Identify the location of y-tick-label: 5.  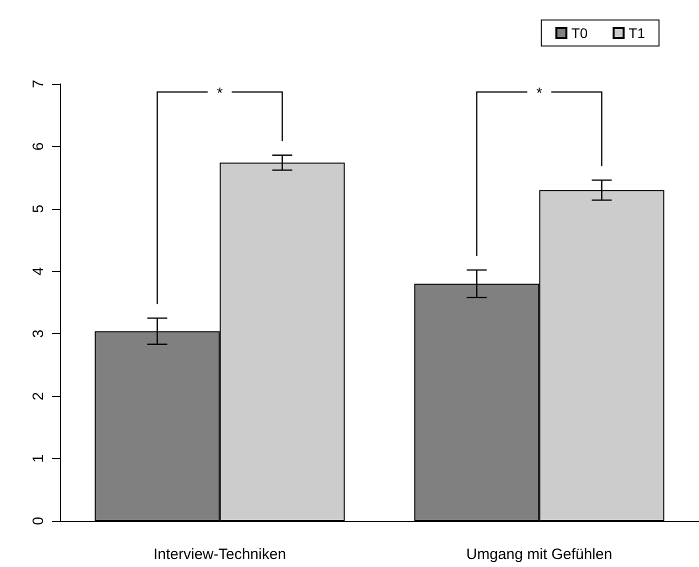
(38, 209).